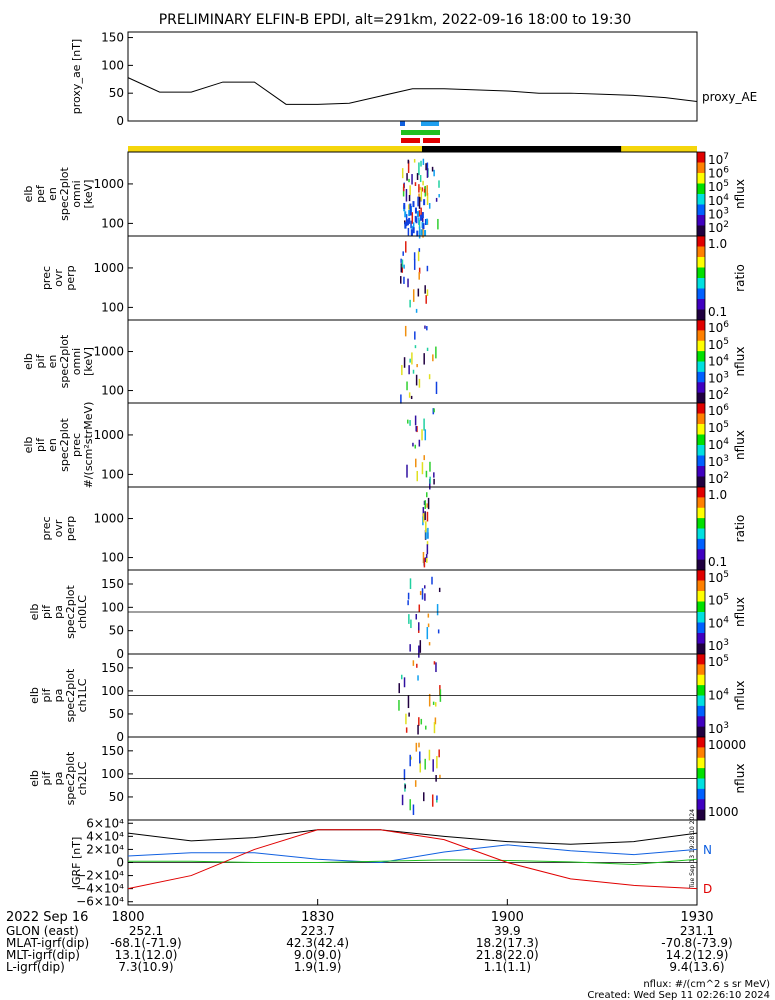 This screenshot has width=775, height=1000. Describe the element at coordinates (412, 149) in the screenshot. I see `status-bar-yellow` at that location.